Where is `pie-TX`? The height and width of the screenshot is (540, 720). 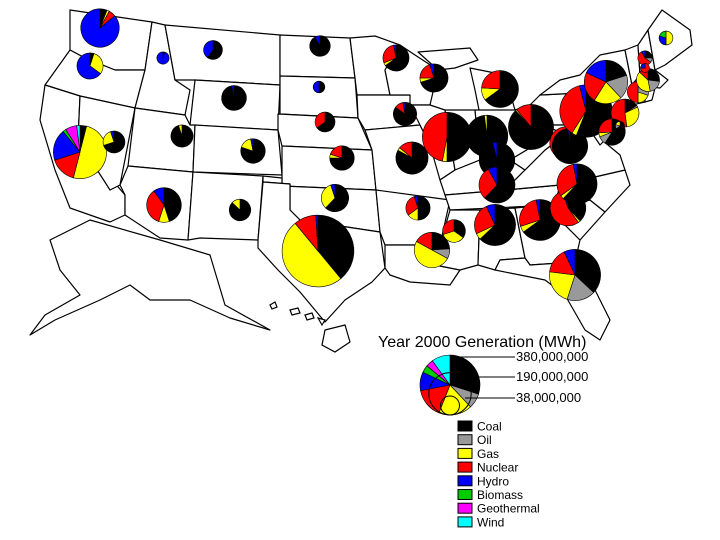 pie-TX is located at coordinates (318, 251).